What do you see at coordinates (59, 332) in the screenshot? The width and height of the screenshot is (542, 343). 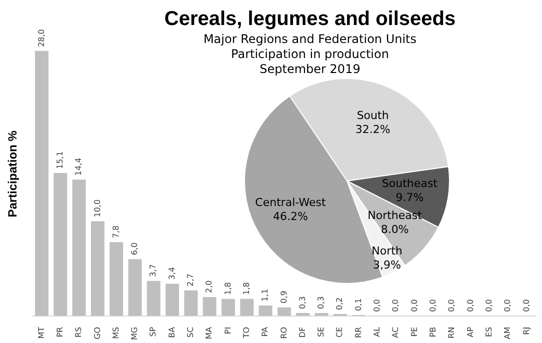 I see `x-tick-label: PR` at bounding box center [59, 332].